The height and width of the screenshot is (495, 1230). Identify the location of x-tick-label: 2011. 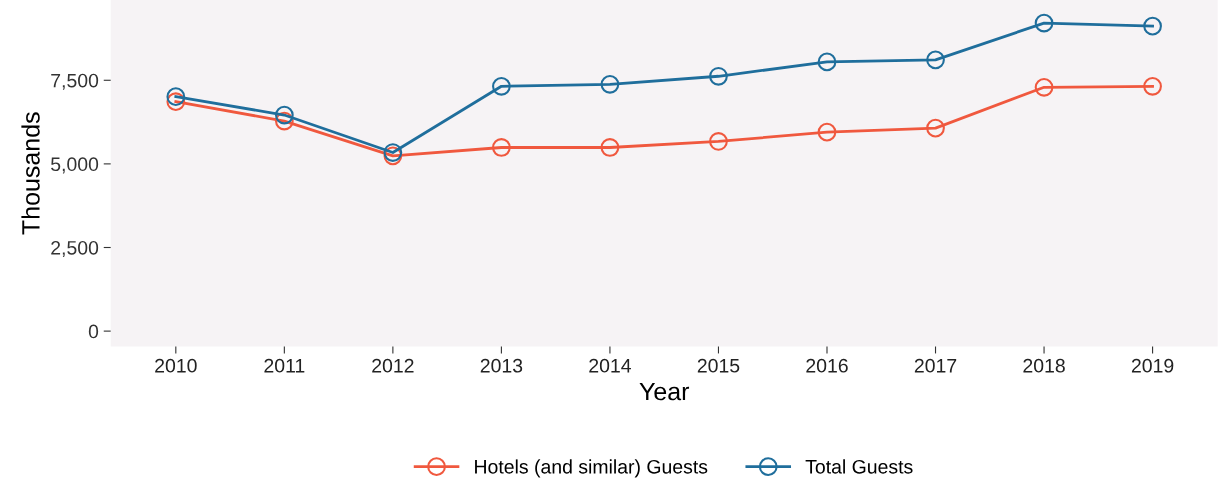
(284, 365).